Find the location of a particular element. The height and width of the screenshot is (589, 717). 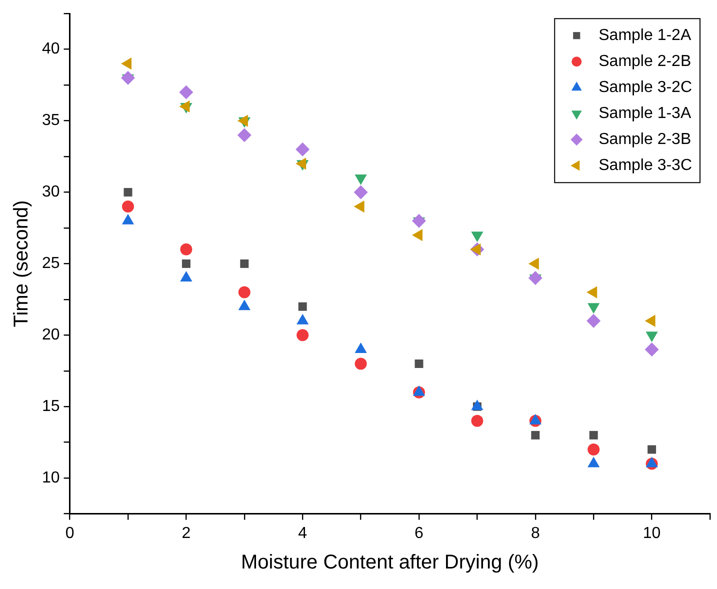

y-tick-label: 30 is located at coordinates (51, 192).